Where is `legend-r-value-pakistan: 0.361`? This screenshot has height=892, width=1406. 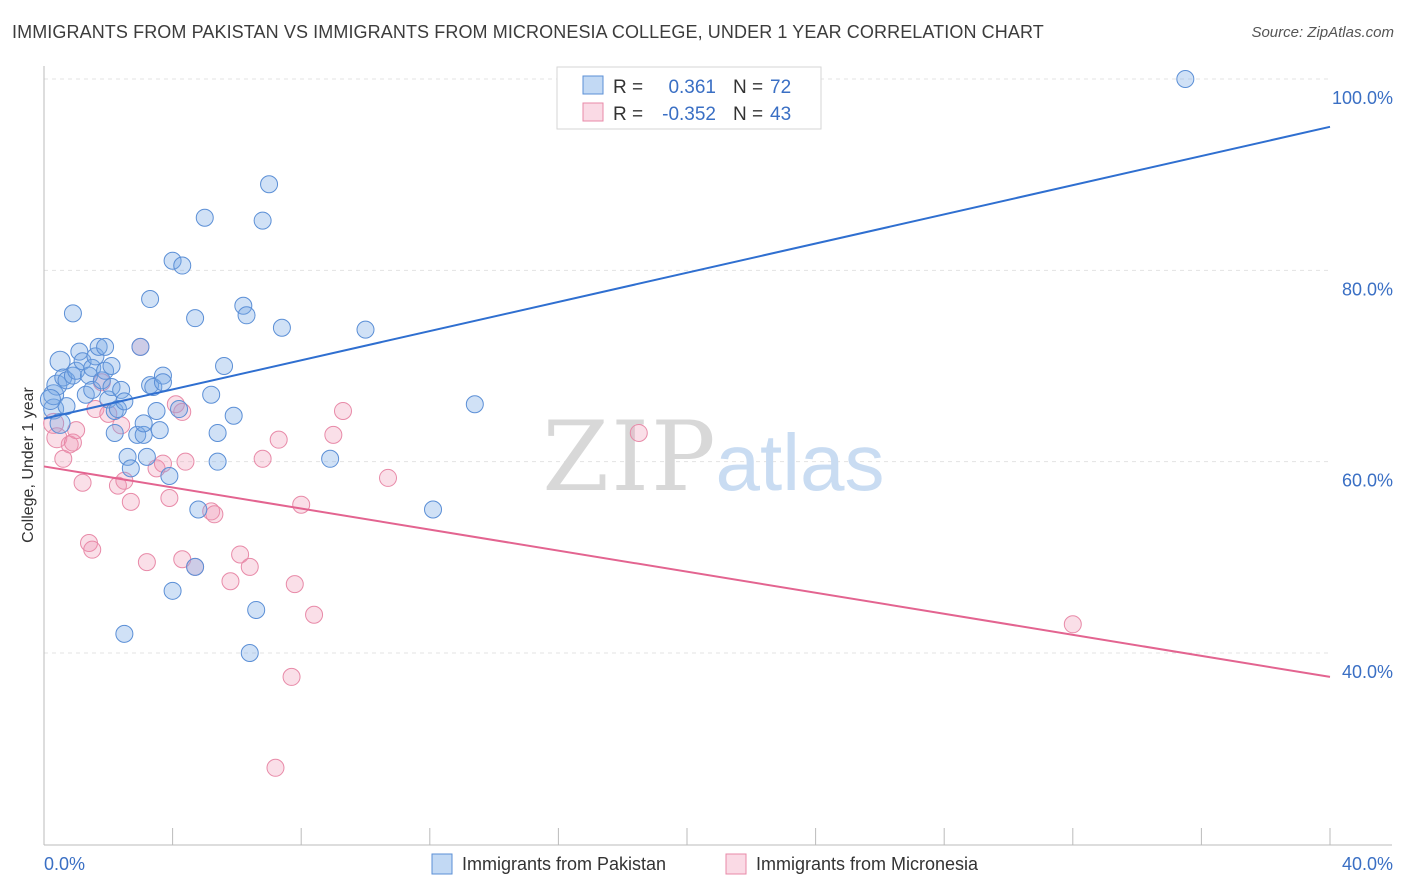 legend-r-value-pakistan: 0.361 is located at coordinates (692, 87).